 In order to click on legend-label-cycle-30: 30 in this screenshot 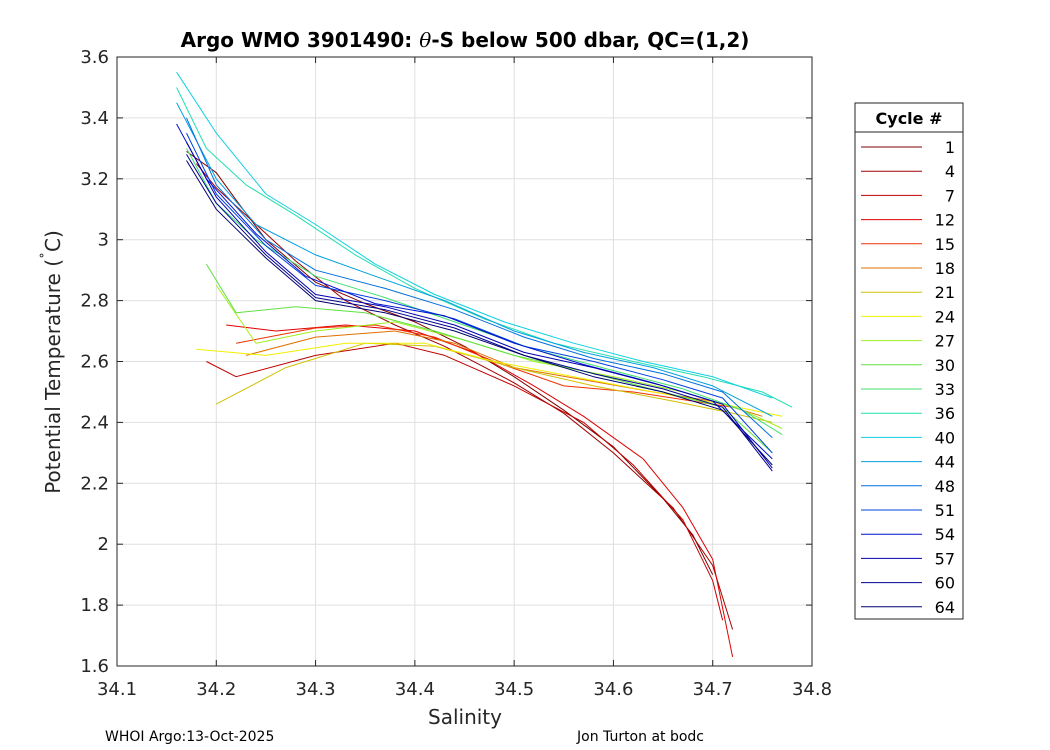, I will do `click(945, 365)`.